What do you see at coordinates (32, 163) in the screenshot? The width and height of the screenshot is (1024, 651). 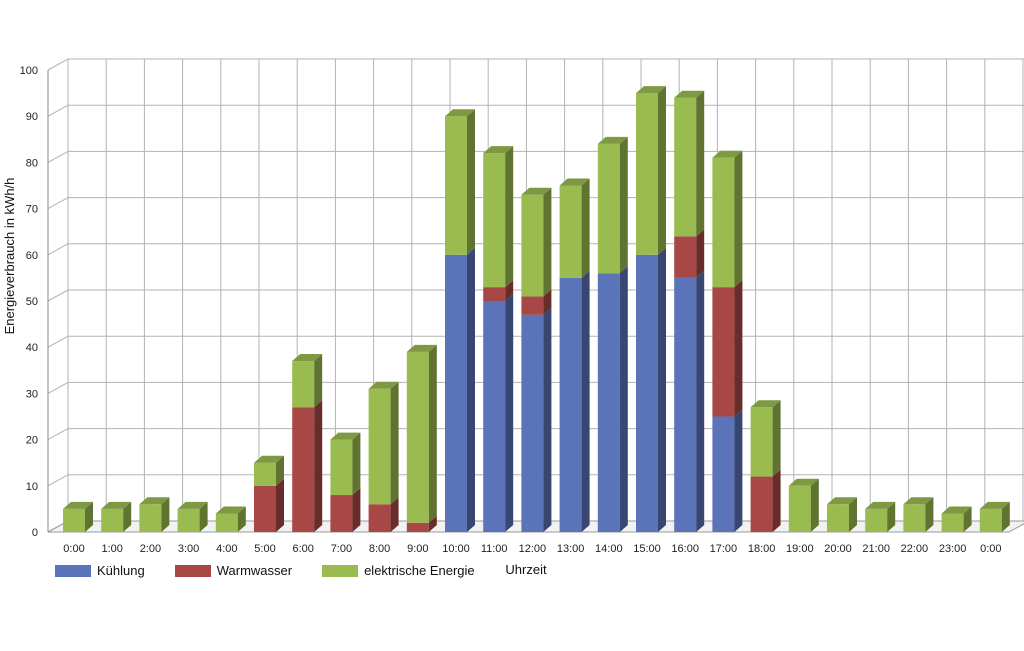 I see `y-tick-label: 80` at bounding box center [32, 163].